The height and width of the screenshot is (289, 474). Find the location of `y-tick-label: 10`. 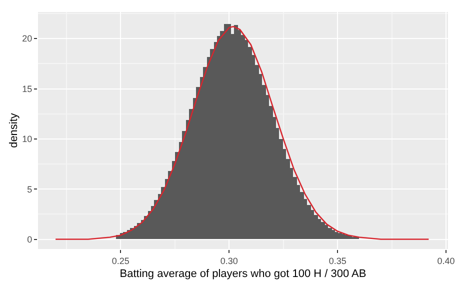

y-tick-label: 10 is located at coordinates (27, 139).